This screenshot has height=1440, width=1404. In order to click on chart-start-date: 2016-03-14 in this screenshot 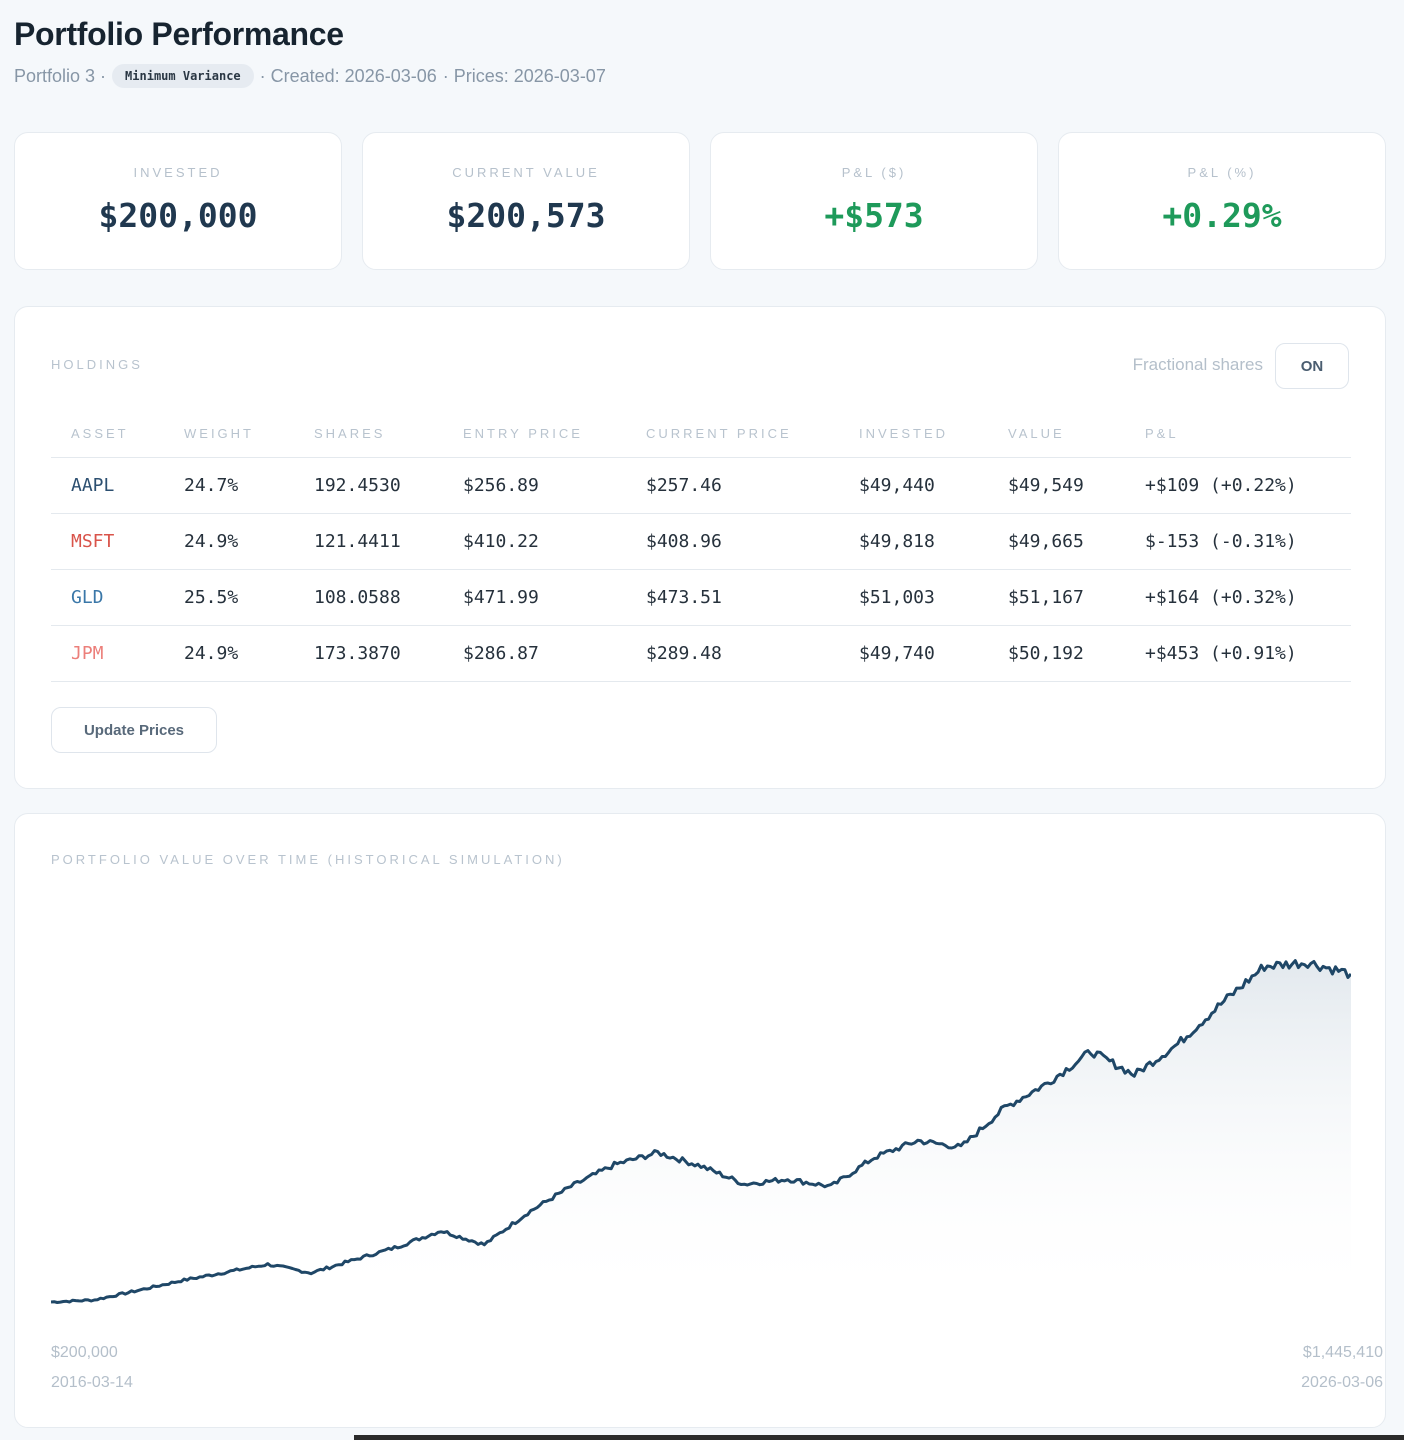, I will do `click(92, 1382)`.